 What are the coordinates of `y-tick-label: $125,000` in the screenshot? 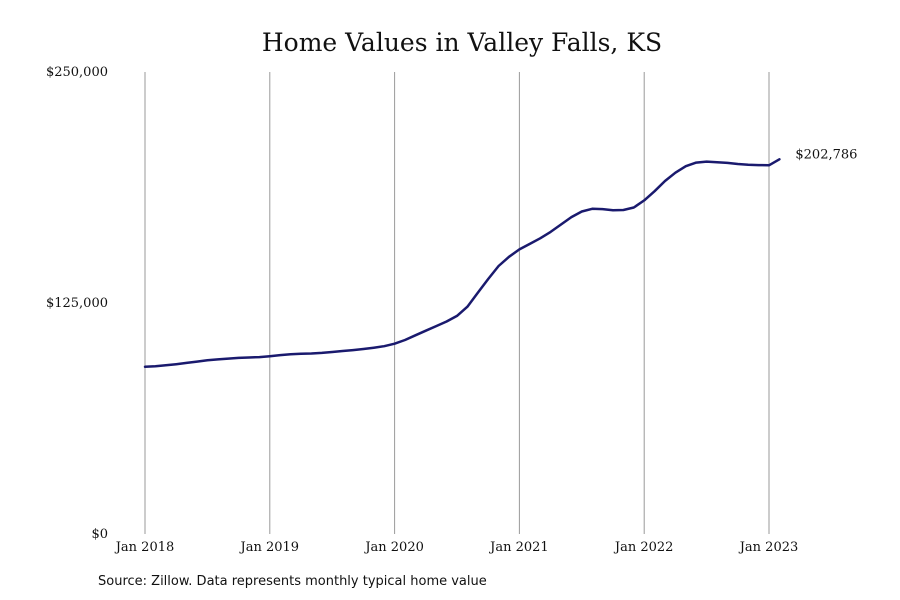 It's located at (77, 303).